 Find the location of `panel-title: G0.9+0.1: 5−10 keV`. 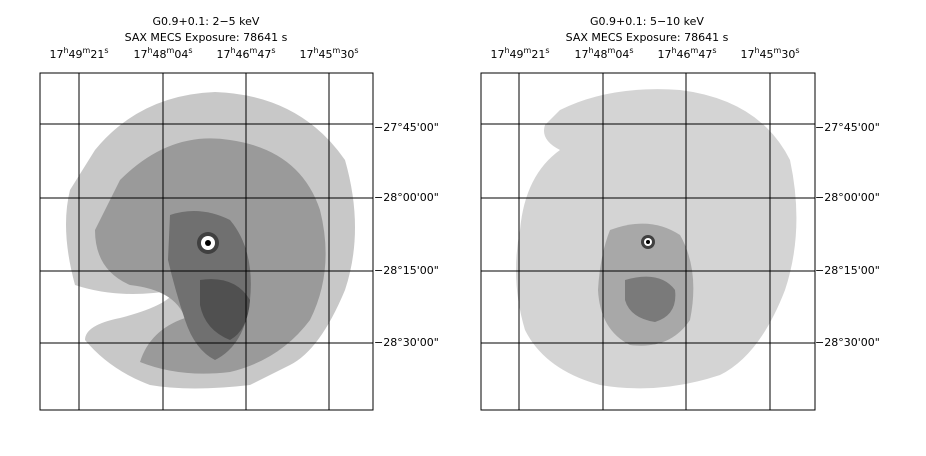

panel-title: G0.9+0.1: 5−10 keV is located at coordinates (647, 21).